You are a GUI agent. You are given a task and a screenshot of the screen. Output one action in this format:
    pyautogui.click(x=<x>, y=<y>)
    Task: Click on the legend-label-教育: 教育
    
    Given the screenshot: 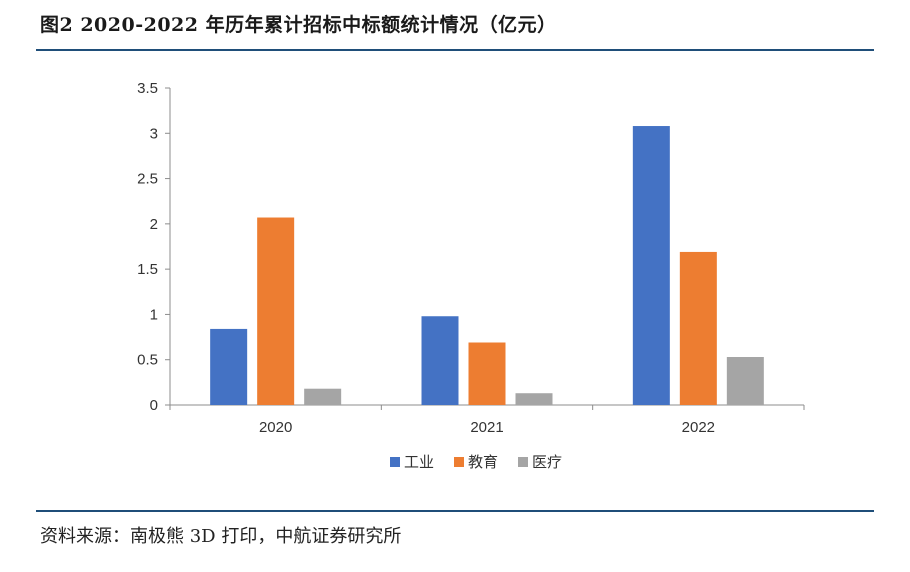 What is the action you would take?
    pyautogui.click(x=483, y=462)
    